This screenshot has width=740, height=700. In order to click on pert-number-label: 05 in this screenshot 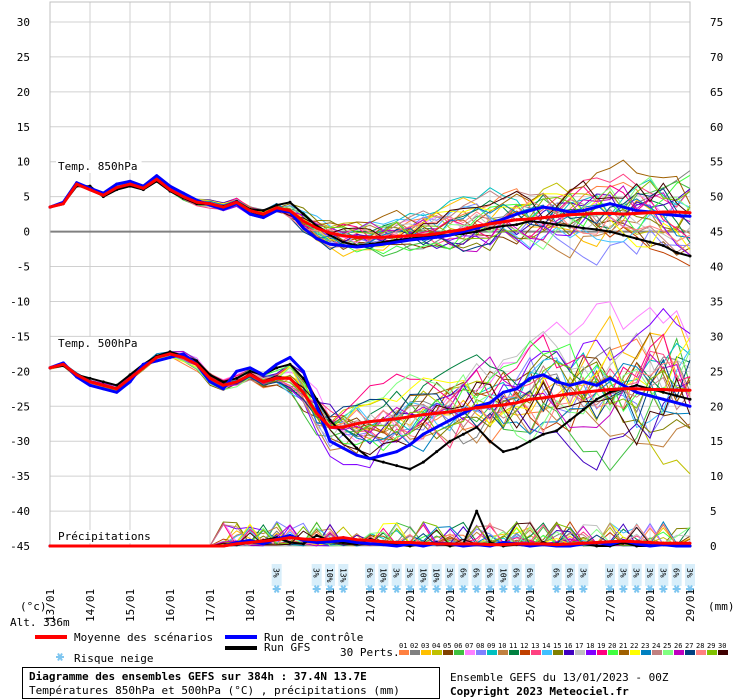, I will do `click(447, 646)`.